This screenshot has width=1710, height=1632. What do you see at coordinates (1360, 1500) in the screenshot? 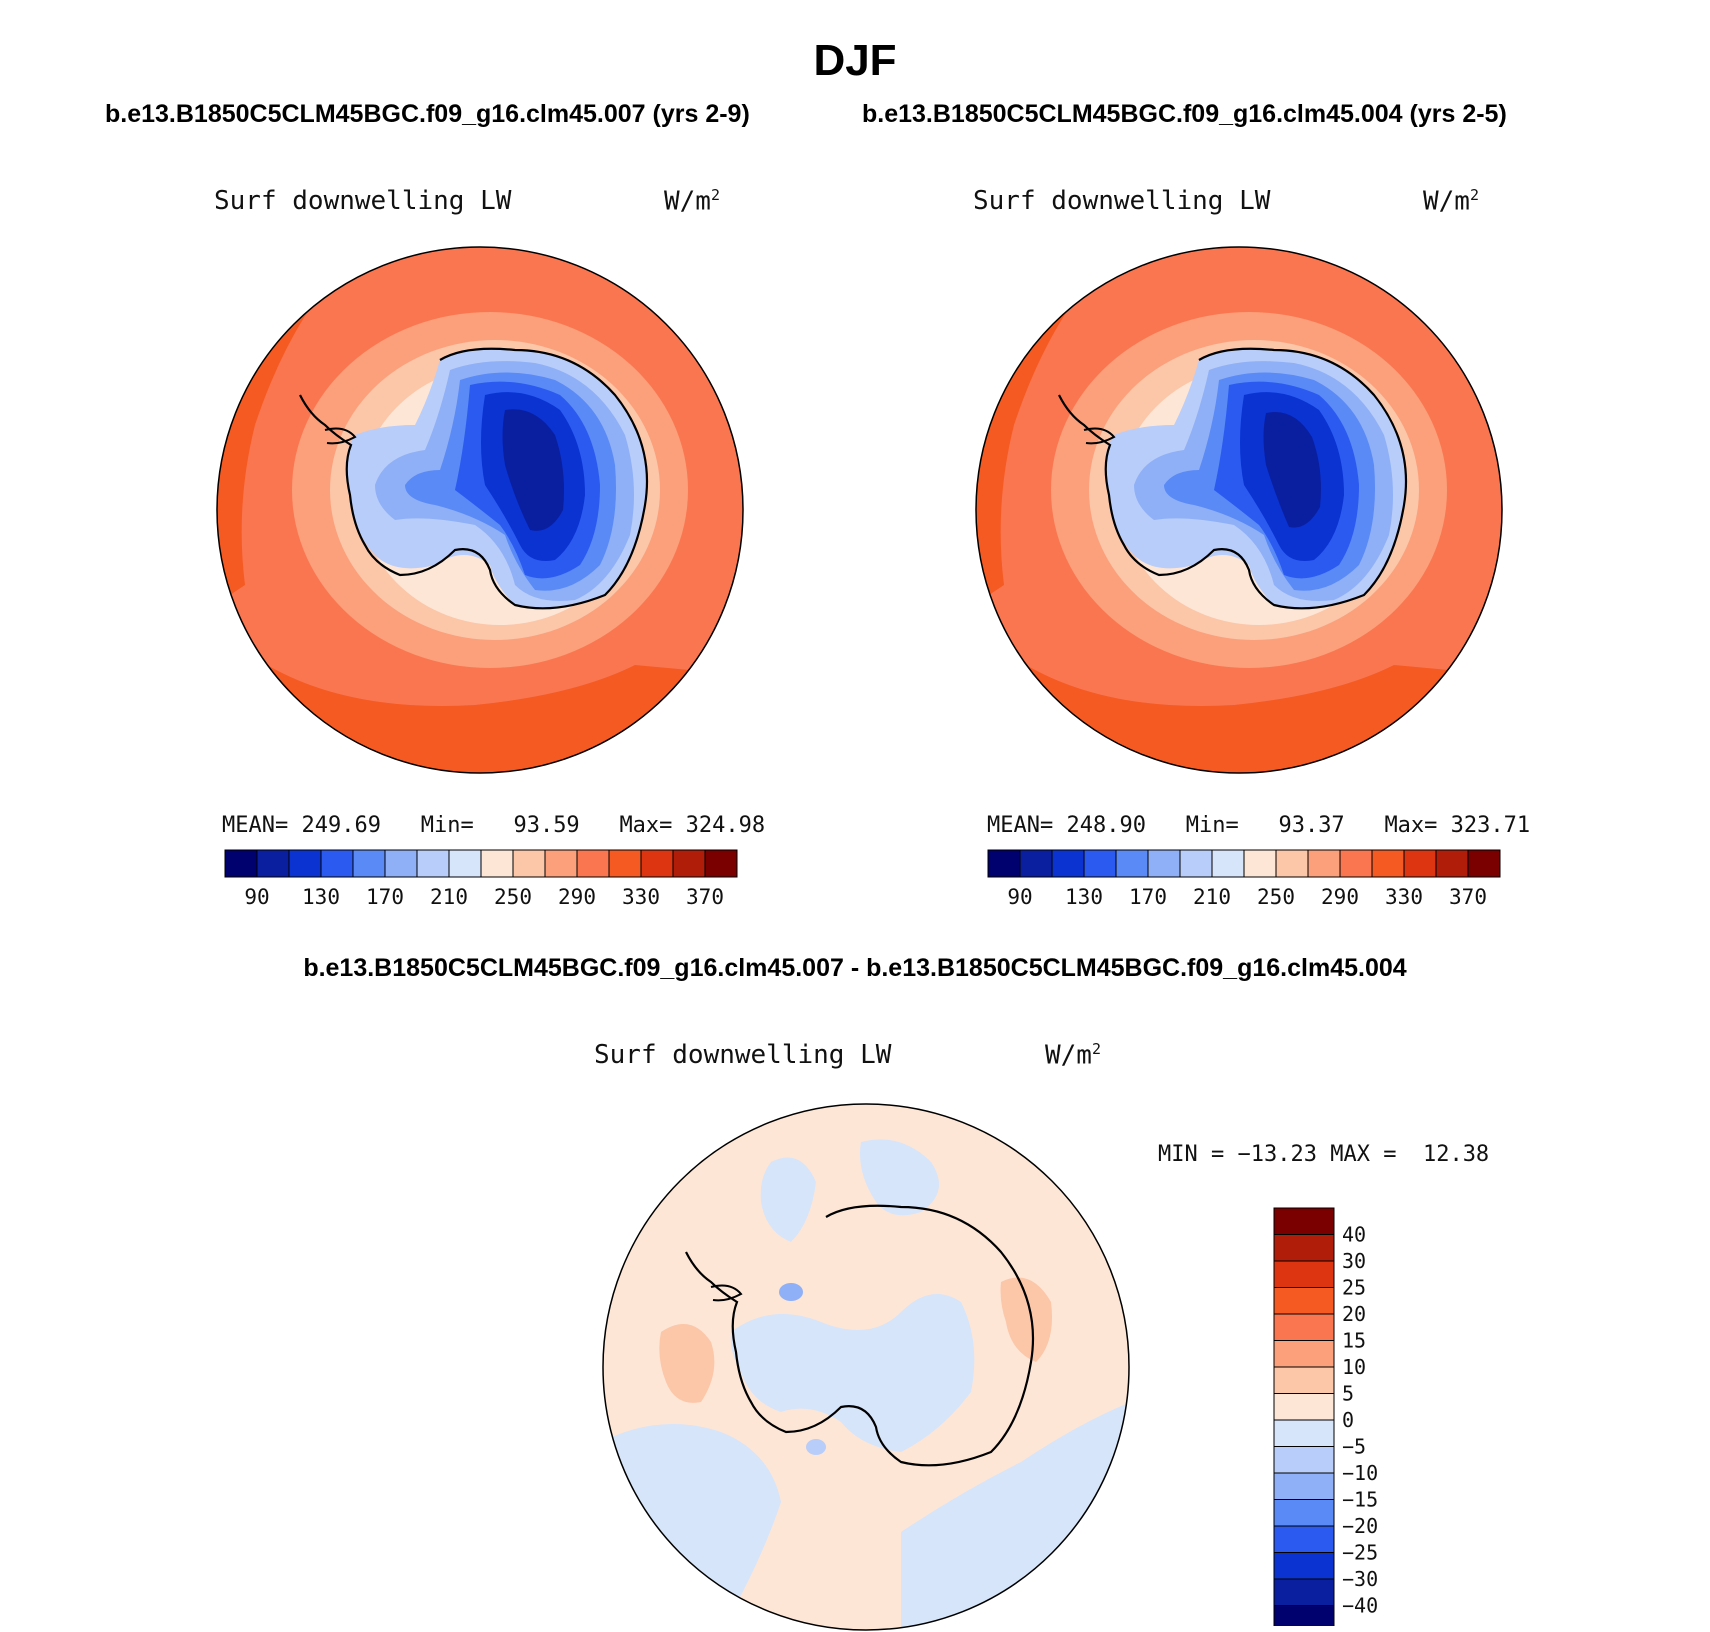
I see `colorbar-tick-label: −15` at bounding box center [1360, 1500].